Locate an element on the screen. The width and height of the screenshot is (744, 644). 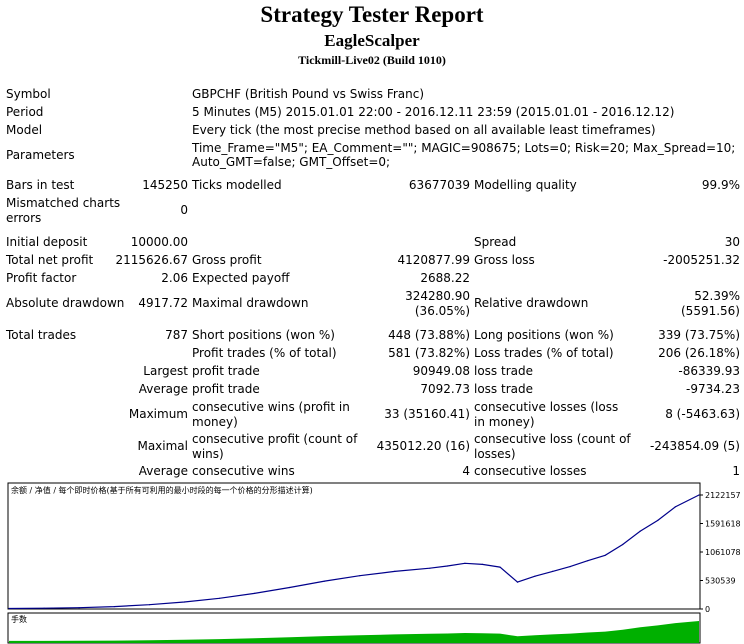
y-tick-label: 2122157 is located at coordinates (723, 495).